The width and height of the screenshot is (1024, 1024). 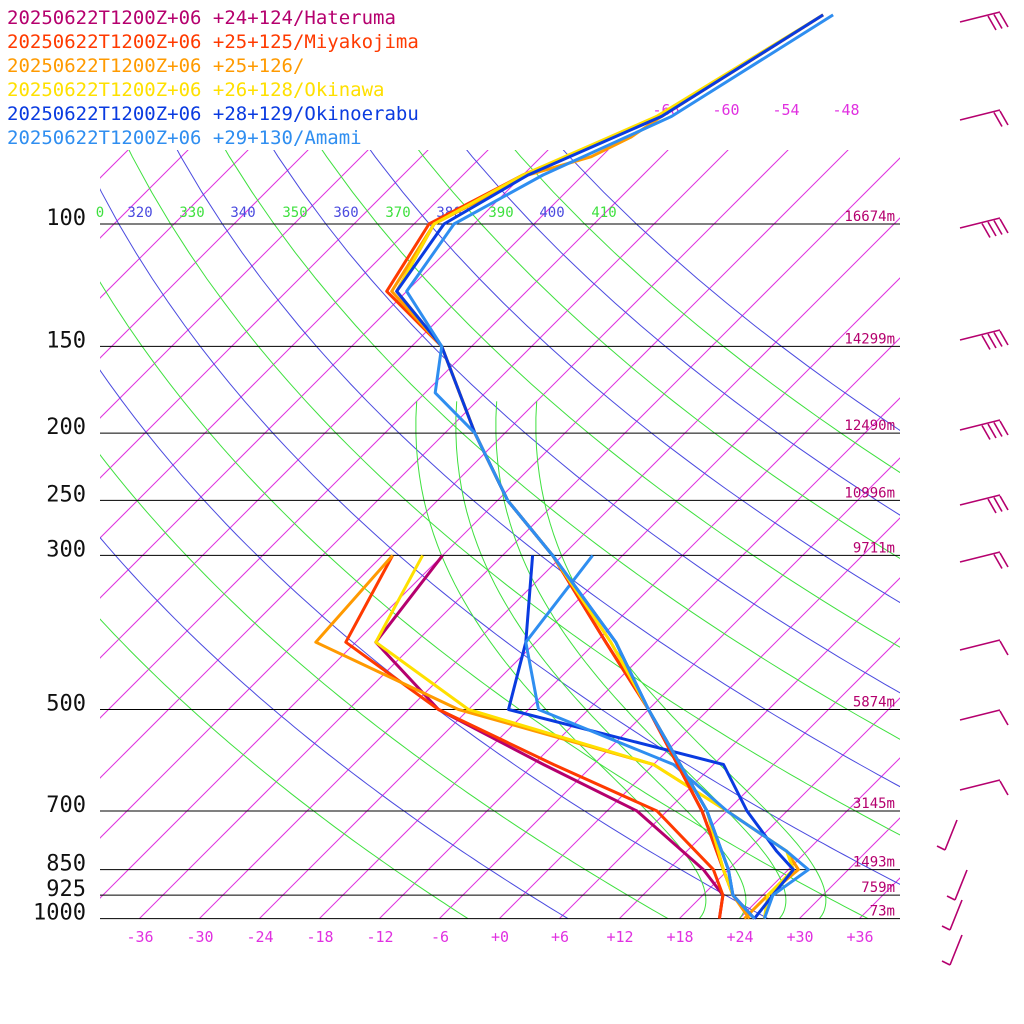 What do you see at coordinates (66, 218) in the screenshot?
I see `pressure-label: 100` at bounding box center [66, 218].